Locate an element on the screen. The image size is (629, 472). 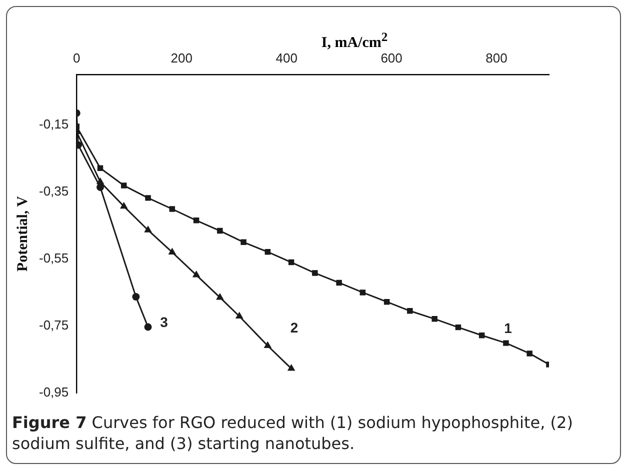
y-tick-label: -0,15 is located at coordinates (53, 124).